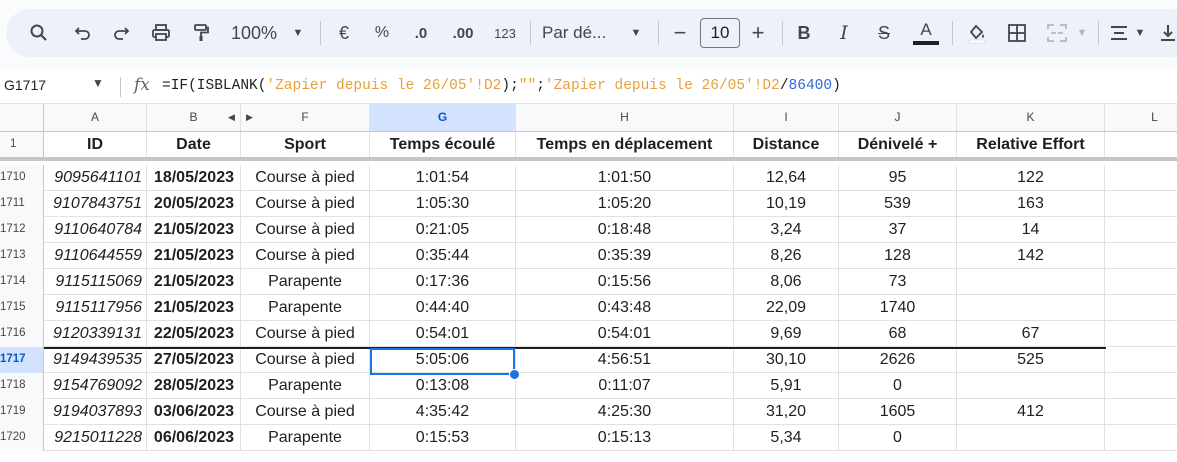  What do you see at coordinates (625, 204) in the screenshot?
I see `table-cell: 1:05:20` at bounding box center [625, 204].